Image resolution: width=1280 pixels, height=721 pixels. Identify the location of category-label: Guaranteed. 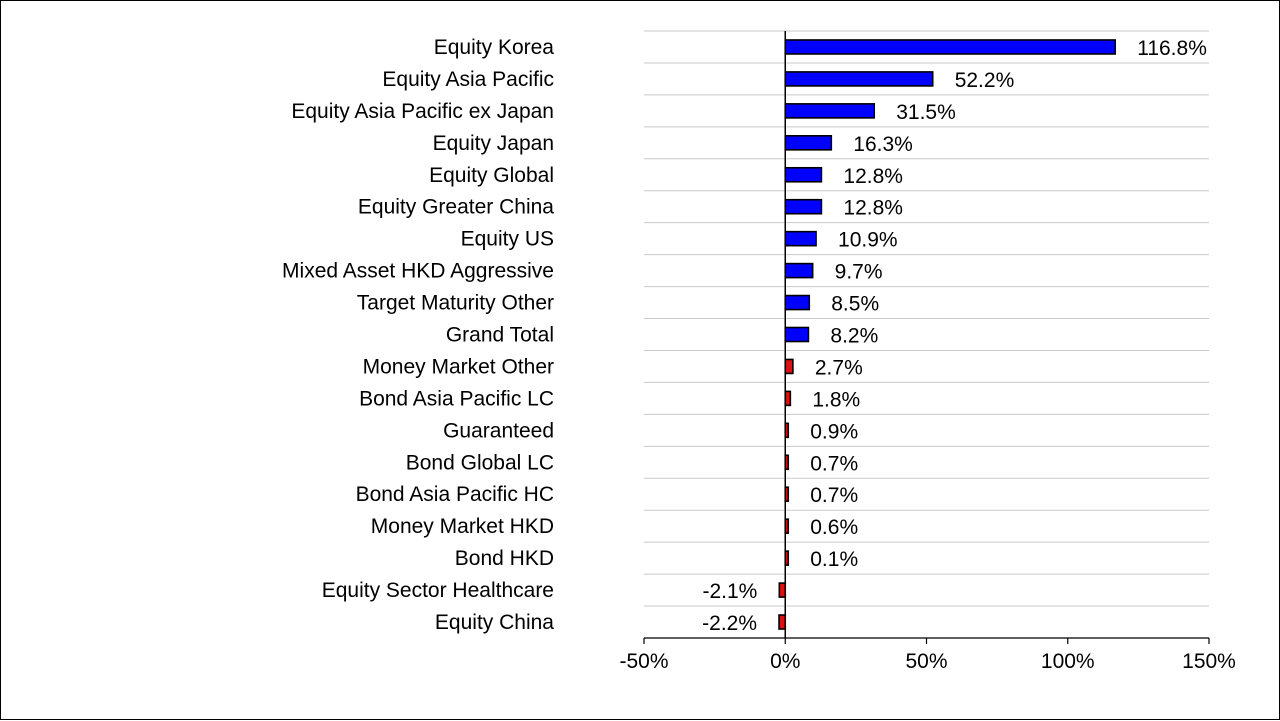
(498, 430).